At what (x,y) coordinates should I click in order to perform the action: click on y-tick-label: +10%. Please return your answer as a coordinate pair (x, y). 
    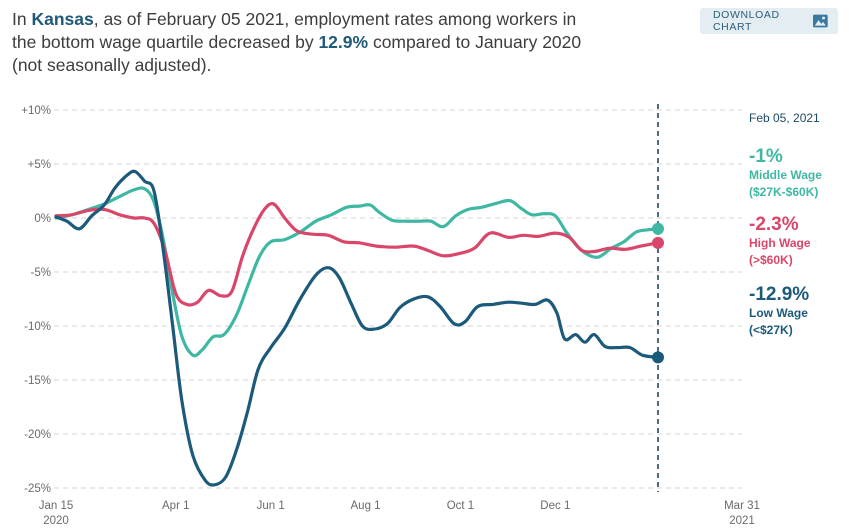
    Looking at the image, I should click on (36, 111).